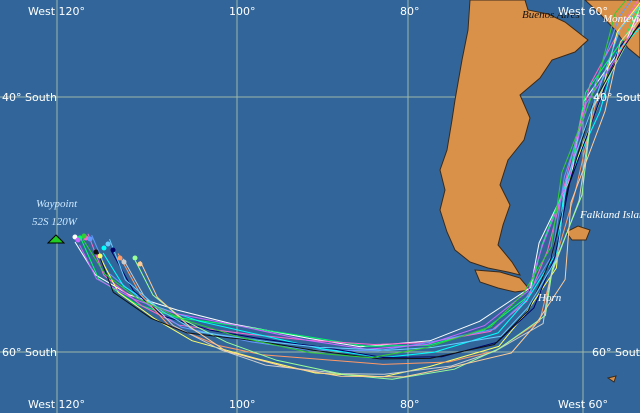 The image size is (640, 413). What do you see at coordinates (107, 250) in the screenshot?
I see `start-dots` at bounding box center [107, 250].